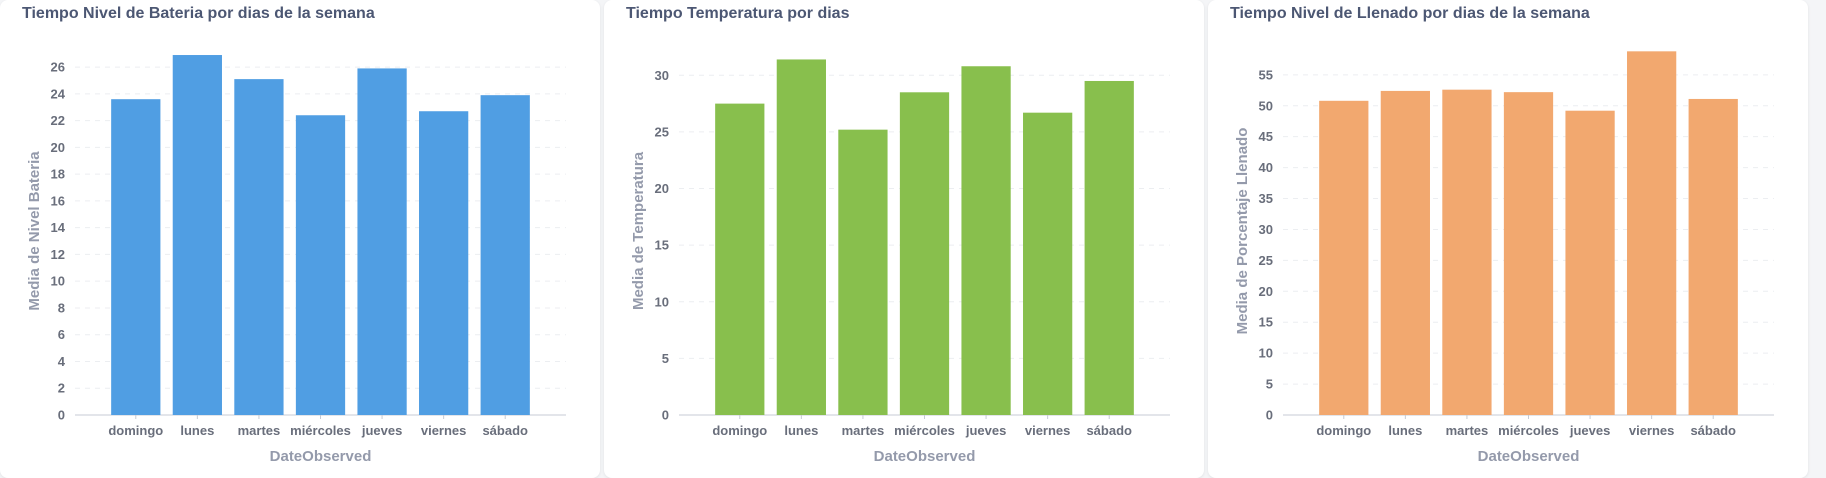 Image resolution: width=1826 pixels, height=478 pixels. I want to click on y-tick-label: 26, so click(58, 67).